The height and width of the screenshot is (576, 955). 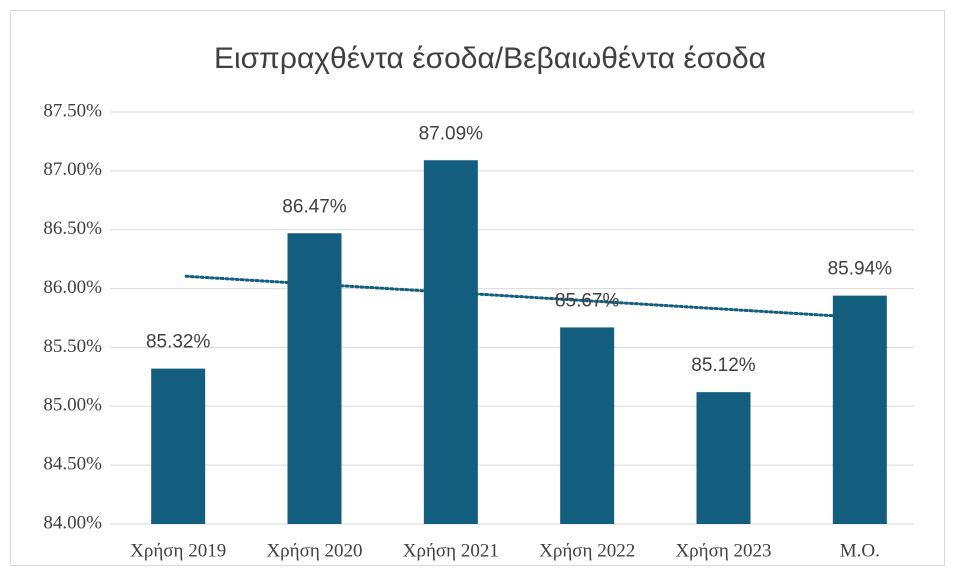 What do you see at coordinates (72, 346) in the screenshot?
I see `y-tick-label: 85.50%` at bounding box center [72, 346].